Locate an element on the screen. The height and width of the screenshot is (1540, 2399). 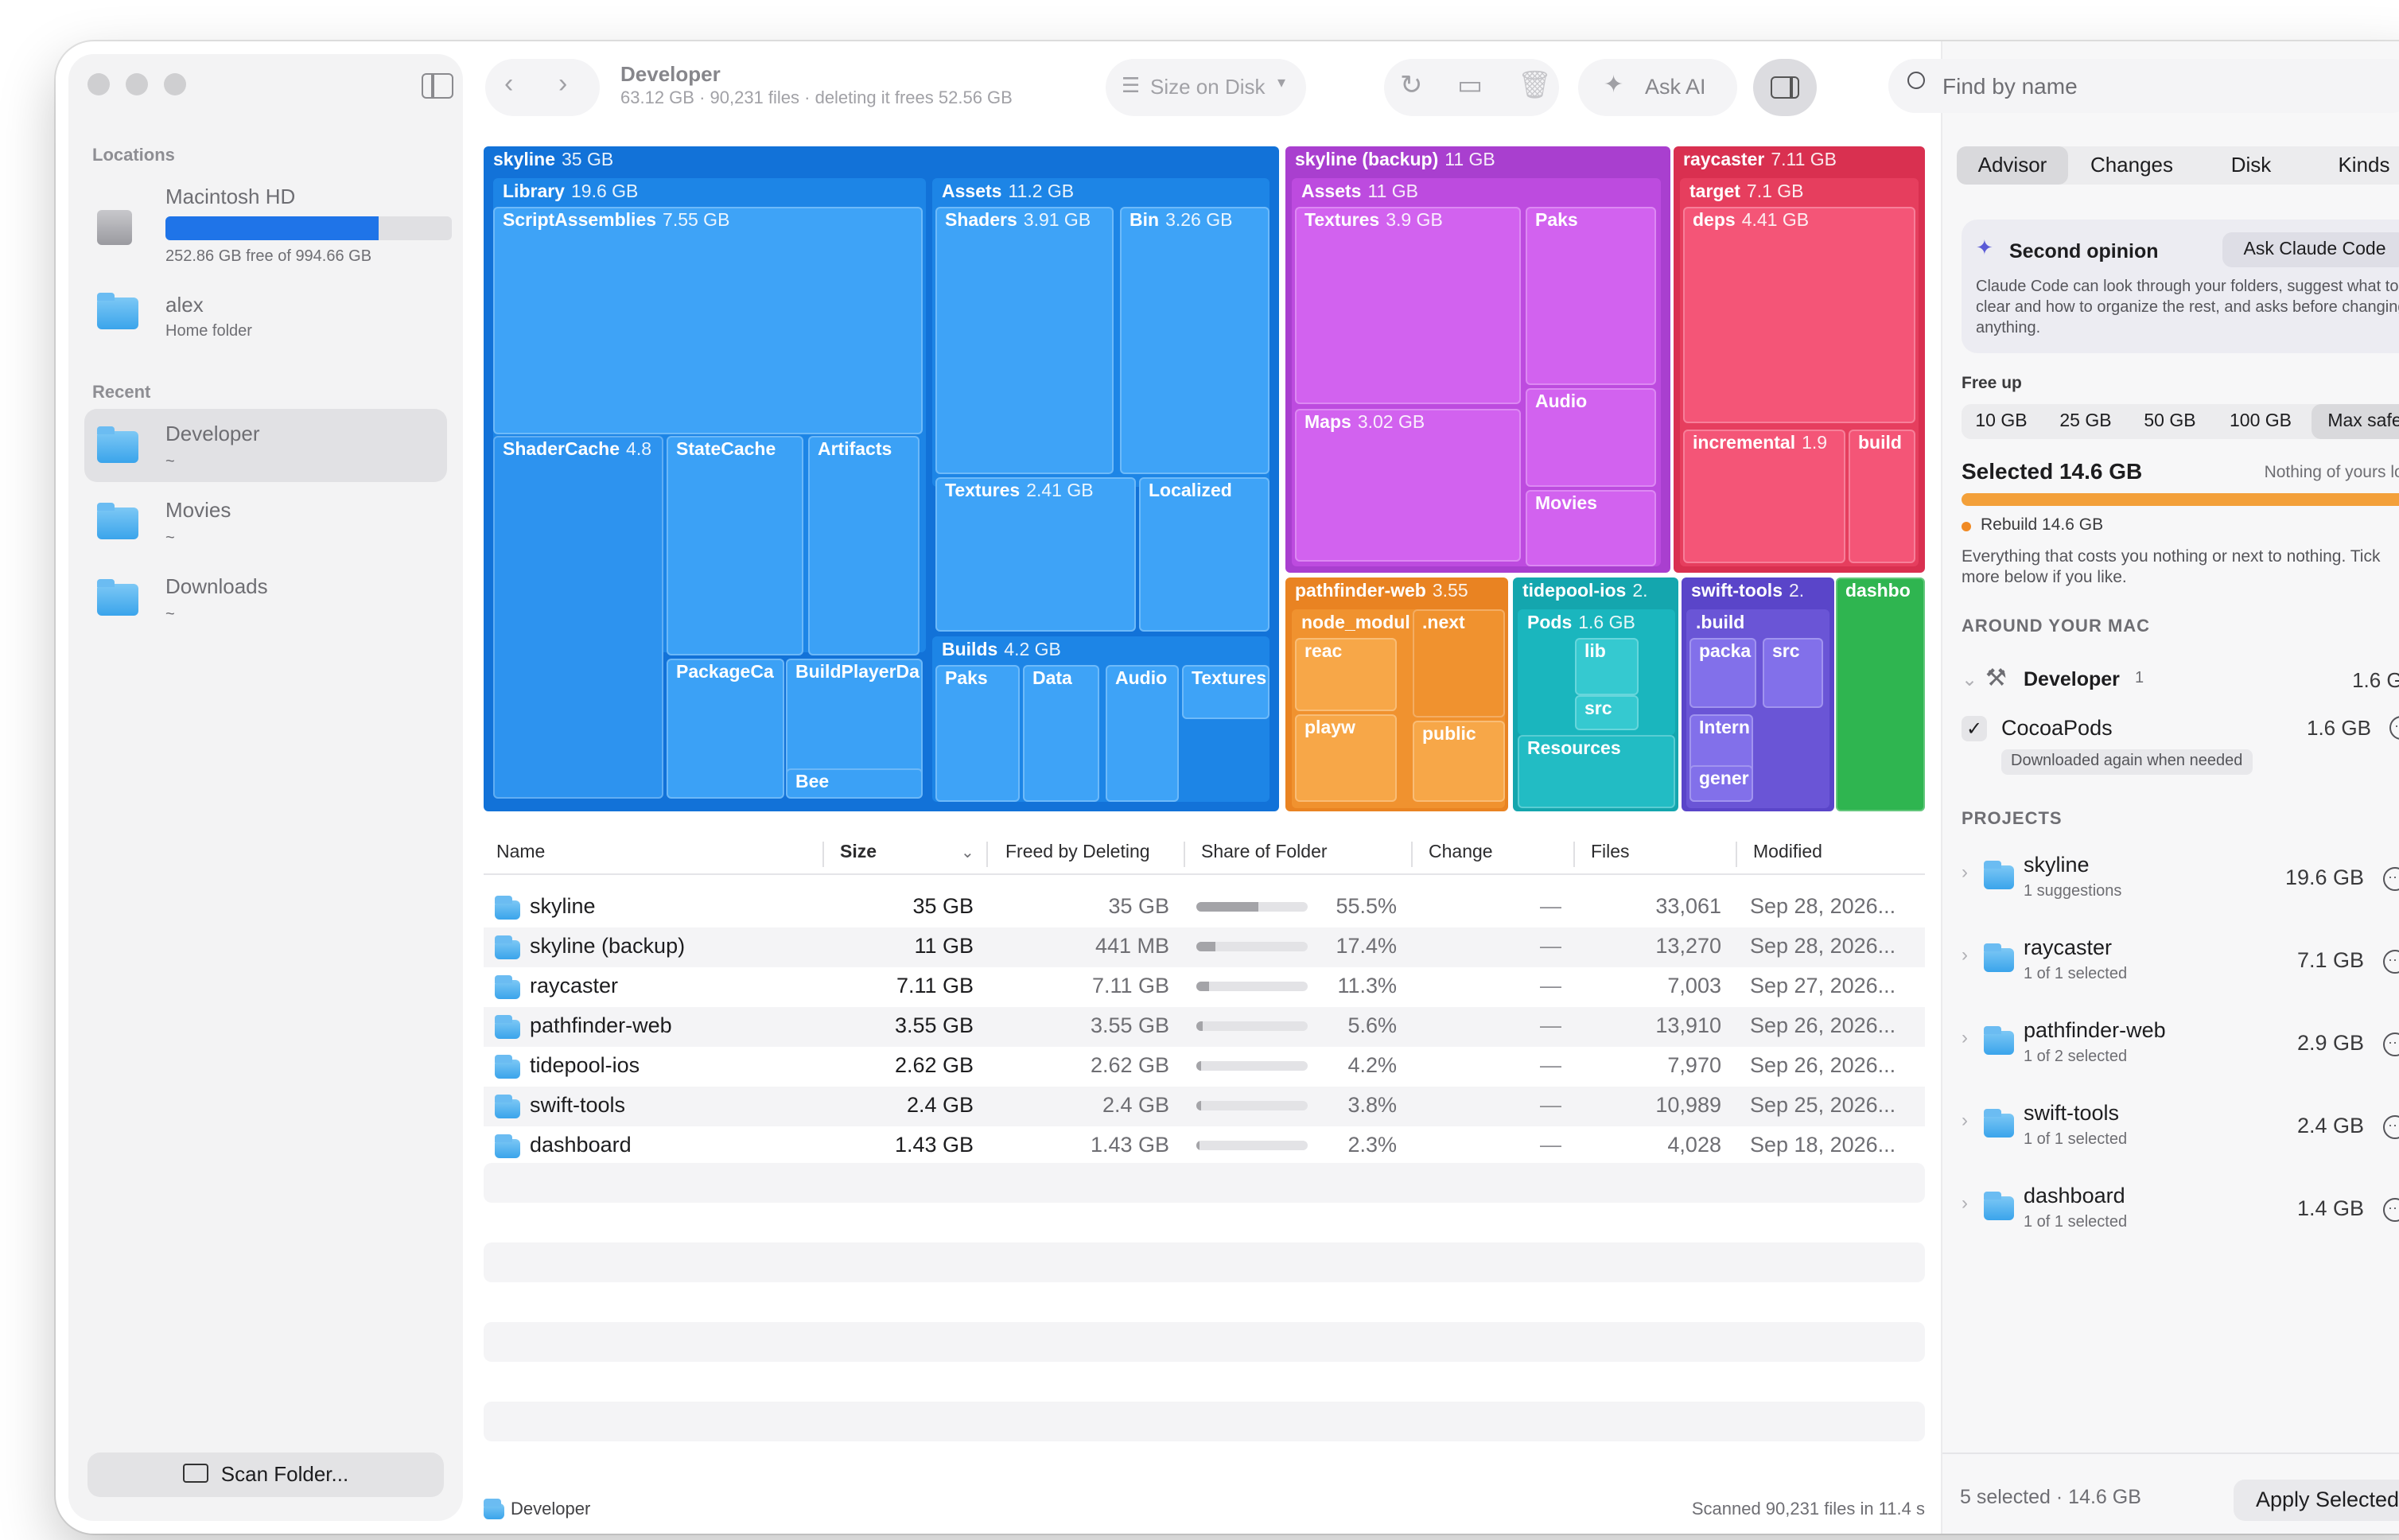
project-item: › raycaster 1 of 1 selected 7.1 GB ··· is located at coordinates (2180, 964).